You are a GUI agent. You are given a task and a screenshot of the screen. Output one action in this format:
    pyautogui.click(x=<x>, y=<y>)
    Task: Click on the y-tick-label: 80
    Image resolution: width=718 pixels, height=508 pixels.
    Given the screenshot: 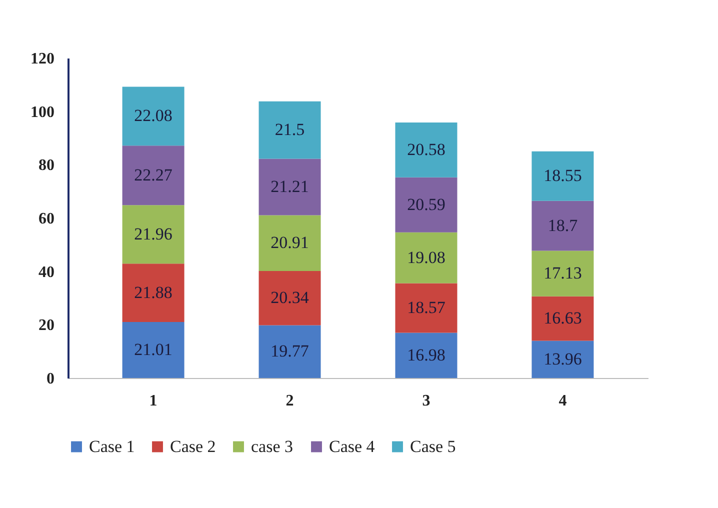 What is the action you would take?
    pyautogui.click(x=46, y=165)
    